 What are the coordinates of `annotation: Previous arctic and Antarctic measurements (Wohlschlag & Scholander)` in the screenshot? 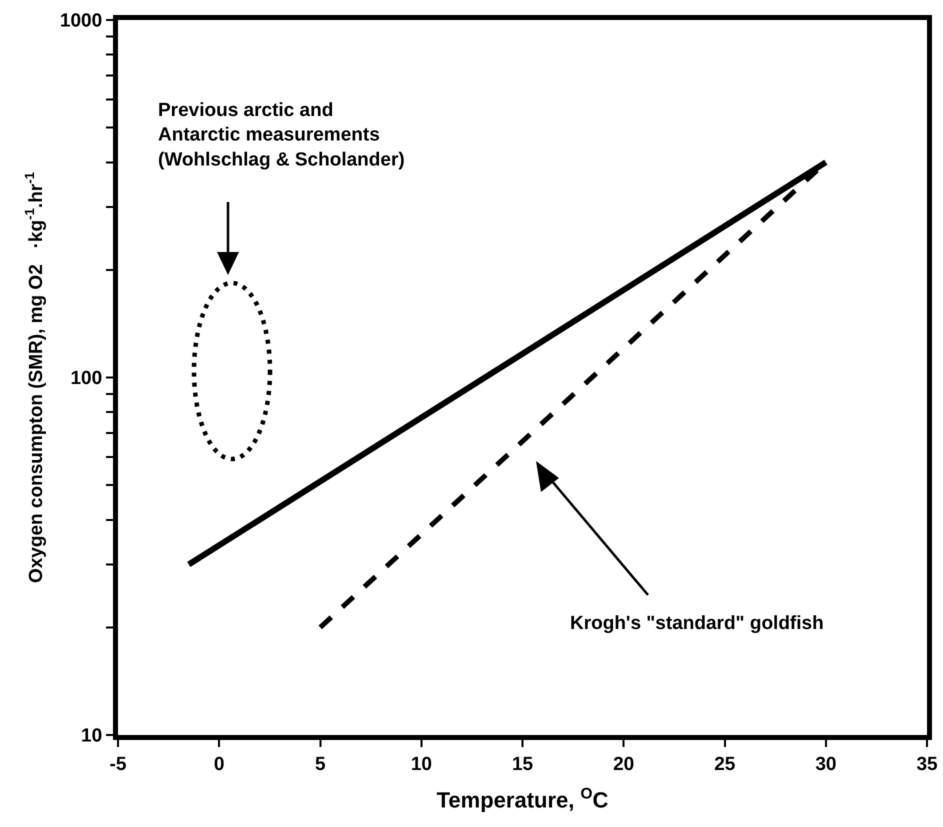 It's located at (281, 135).